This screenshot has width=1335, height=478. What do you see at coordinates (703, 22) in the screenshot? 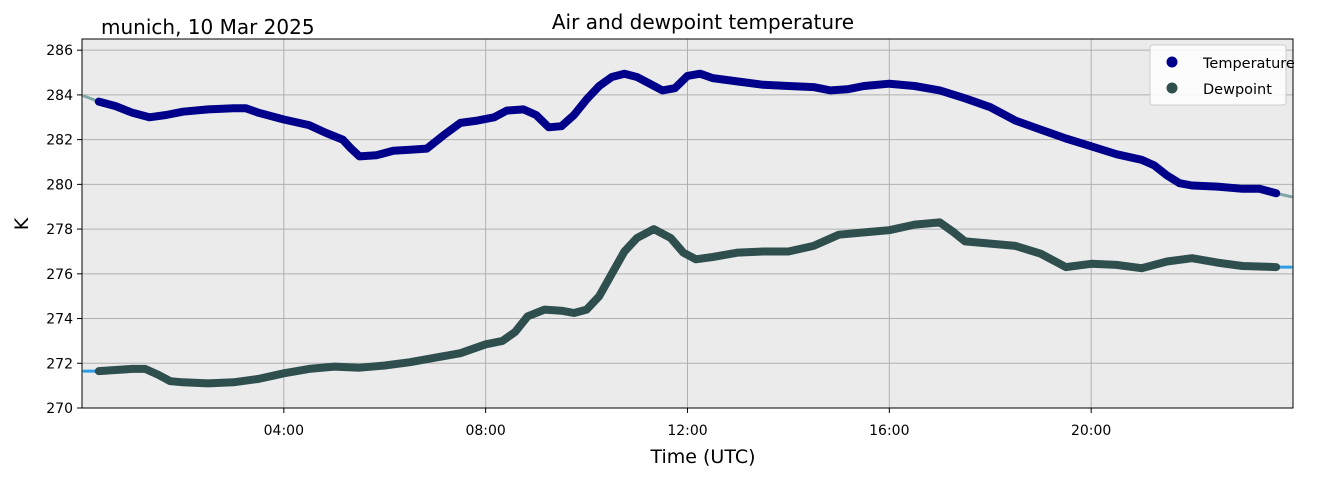
I see `chart-title: Air and dewpoint temperature` at bounding box center [703, 22].